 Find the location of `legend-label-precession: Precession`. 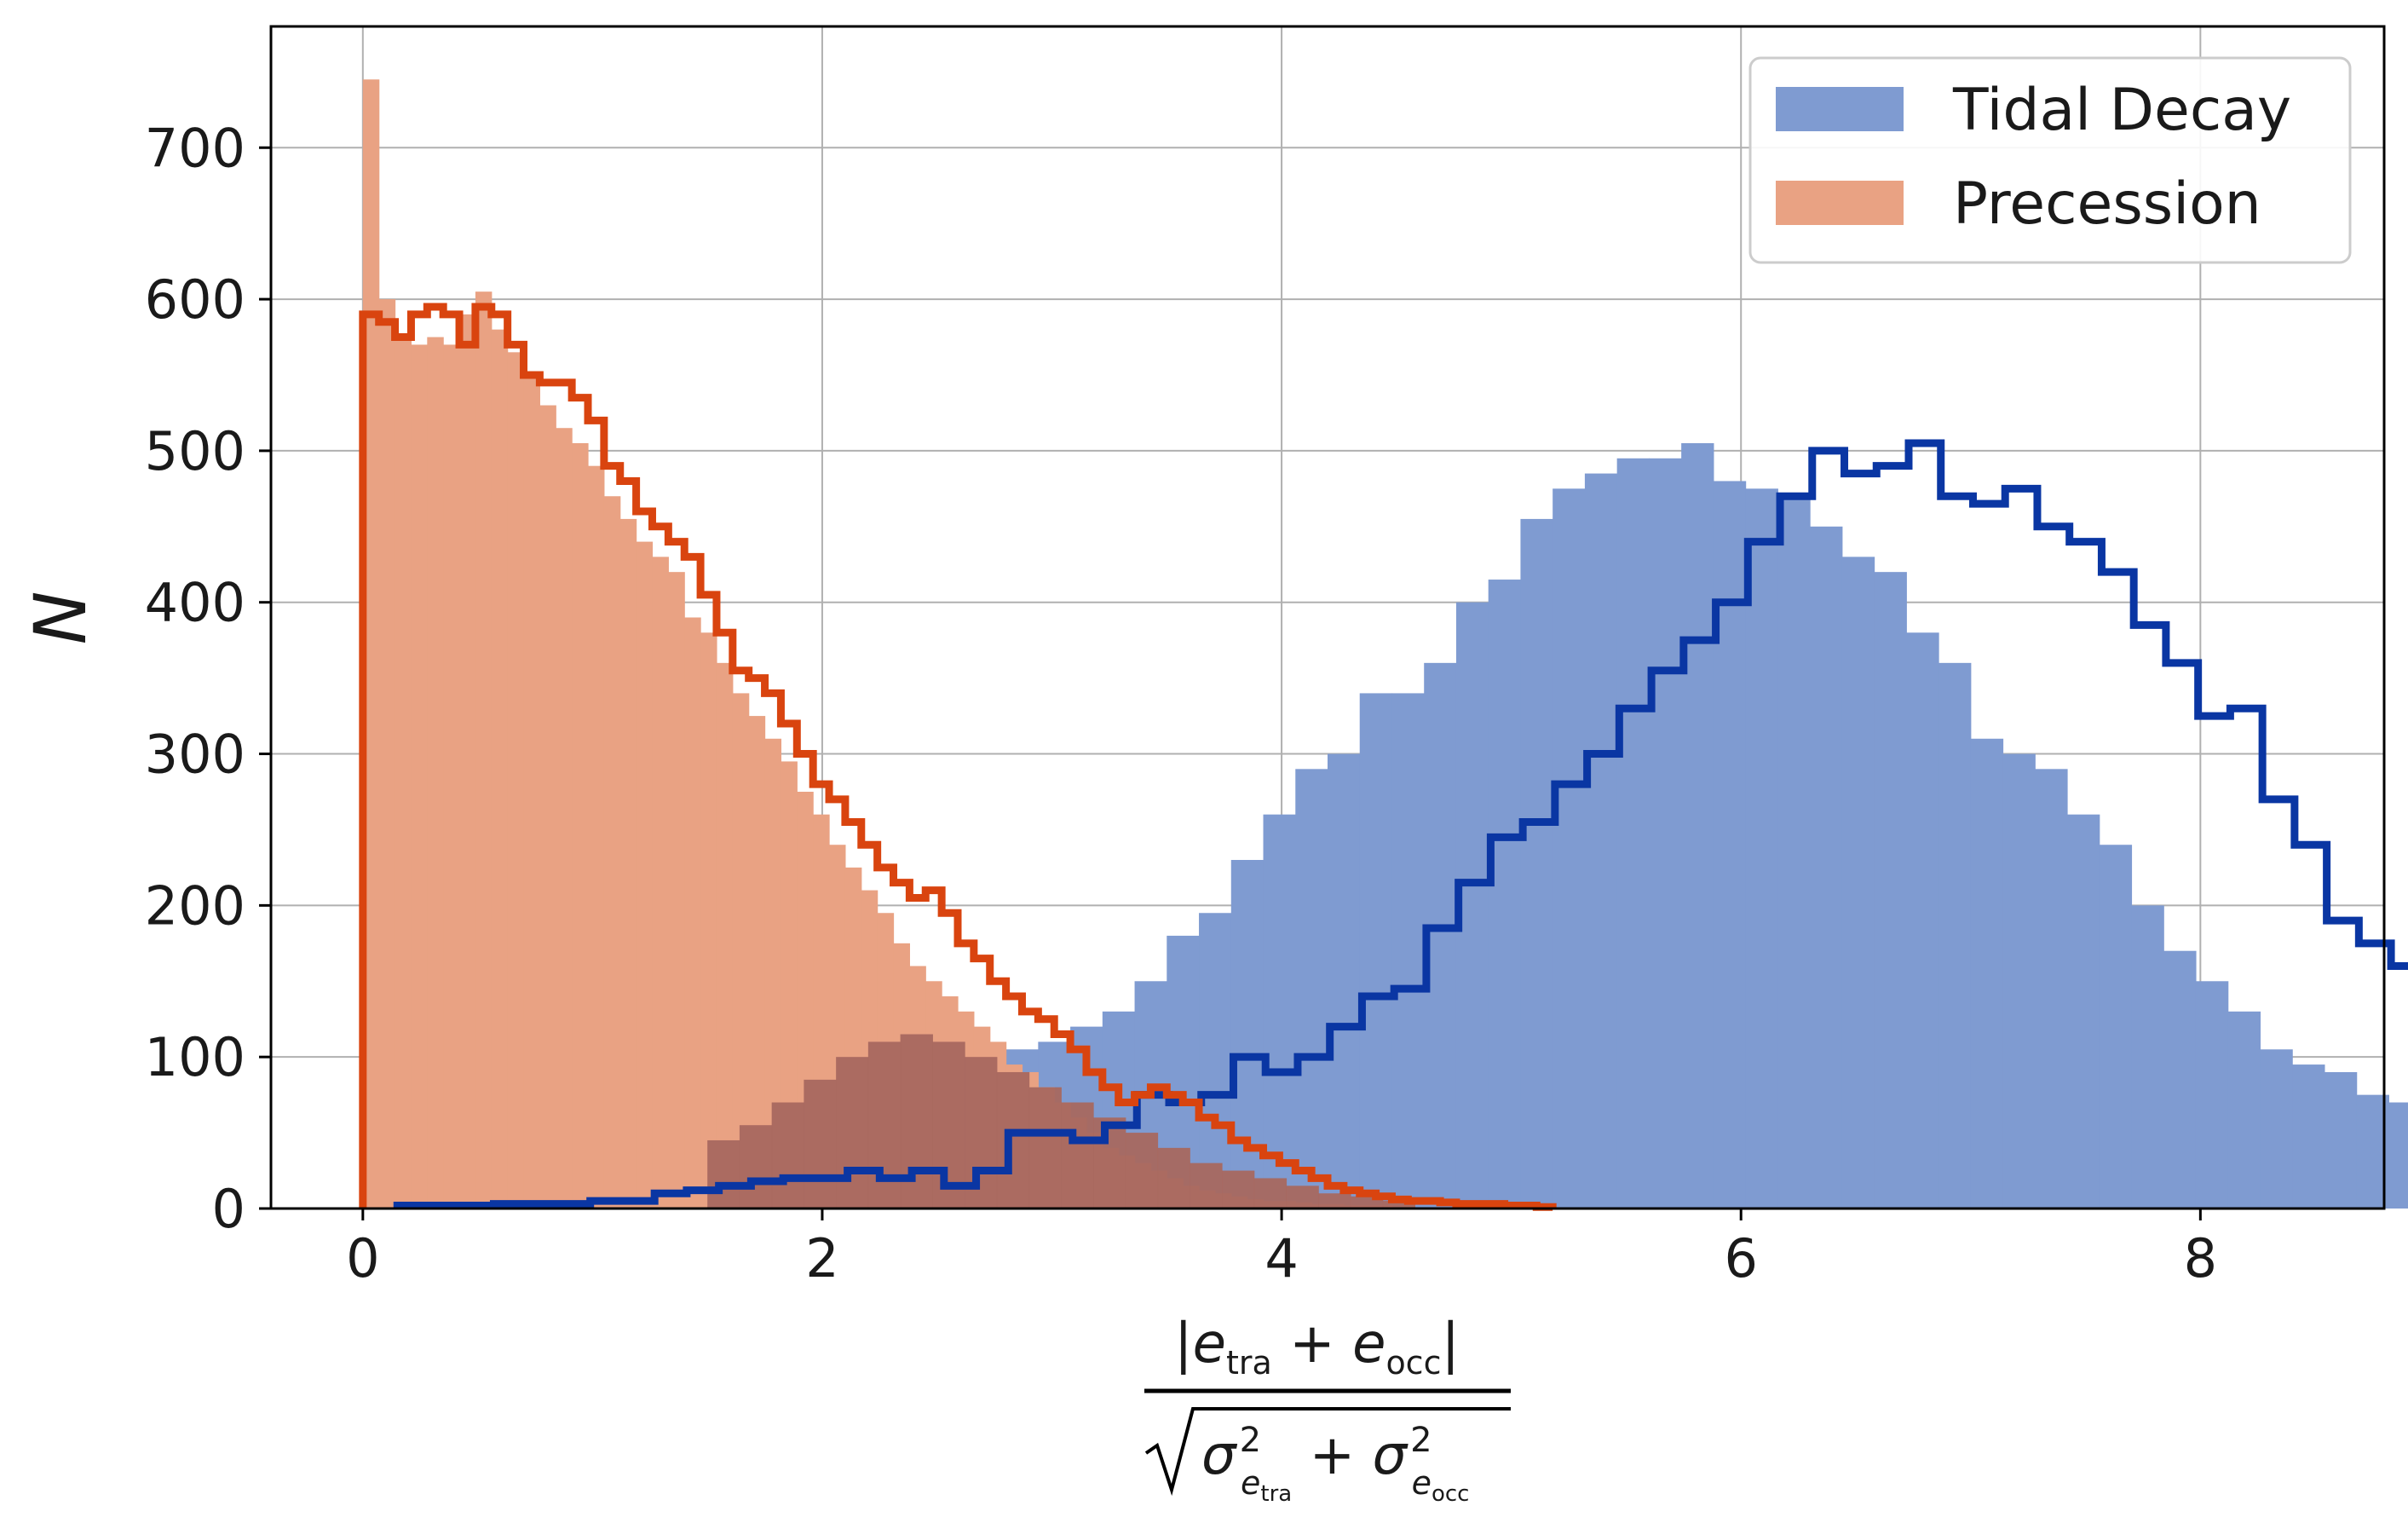

legend-label-precession: Precession is located at coordinates (2107, 204).